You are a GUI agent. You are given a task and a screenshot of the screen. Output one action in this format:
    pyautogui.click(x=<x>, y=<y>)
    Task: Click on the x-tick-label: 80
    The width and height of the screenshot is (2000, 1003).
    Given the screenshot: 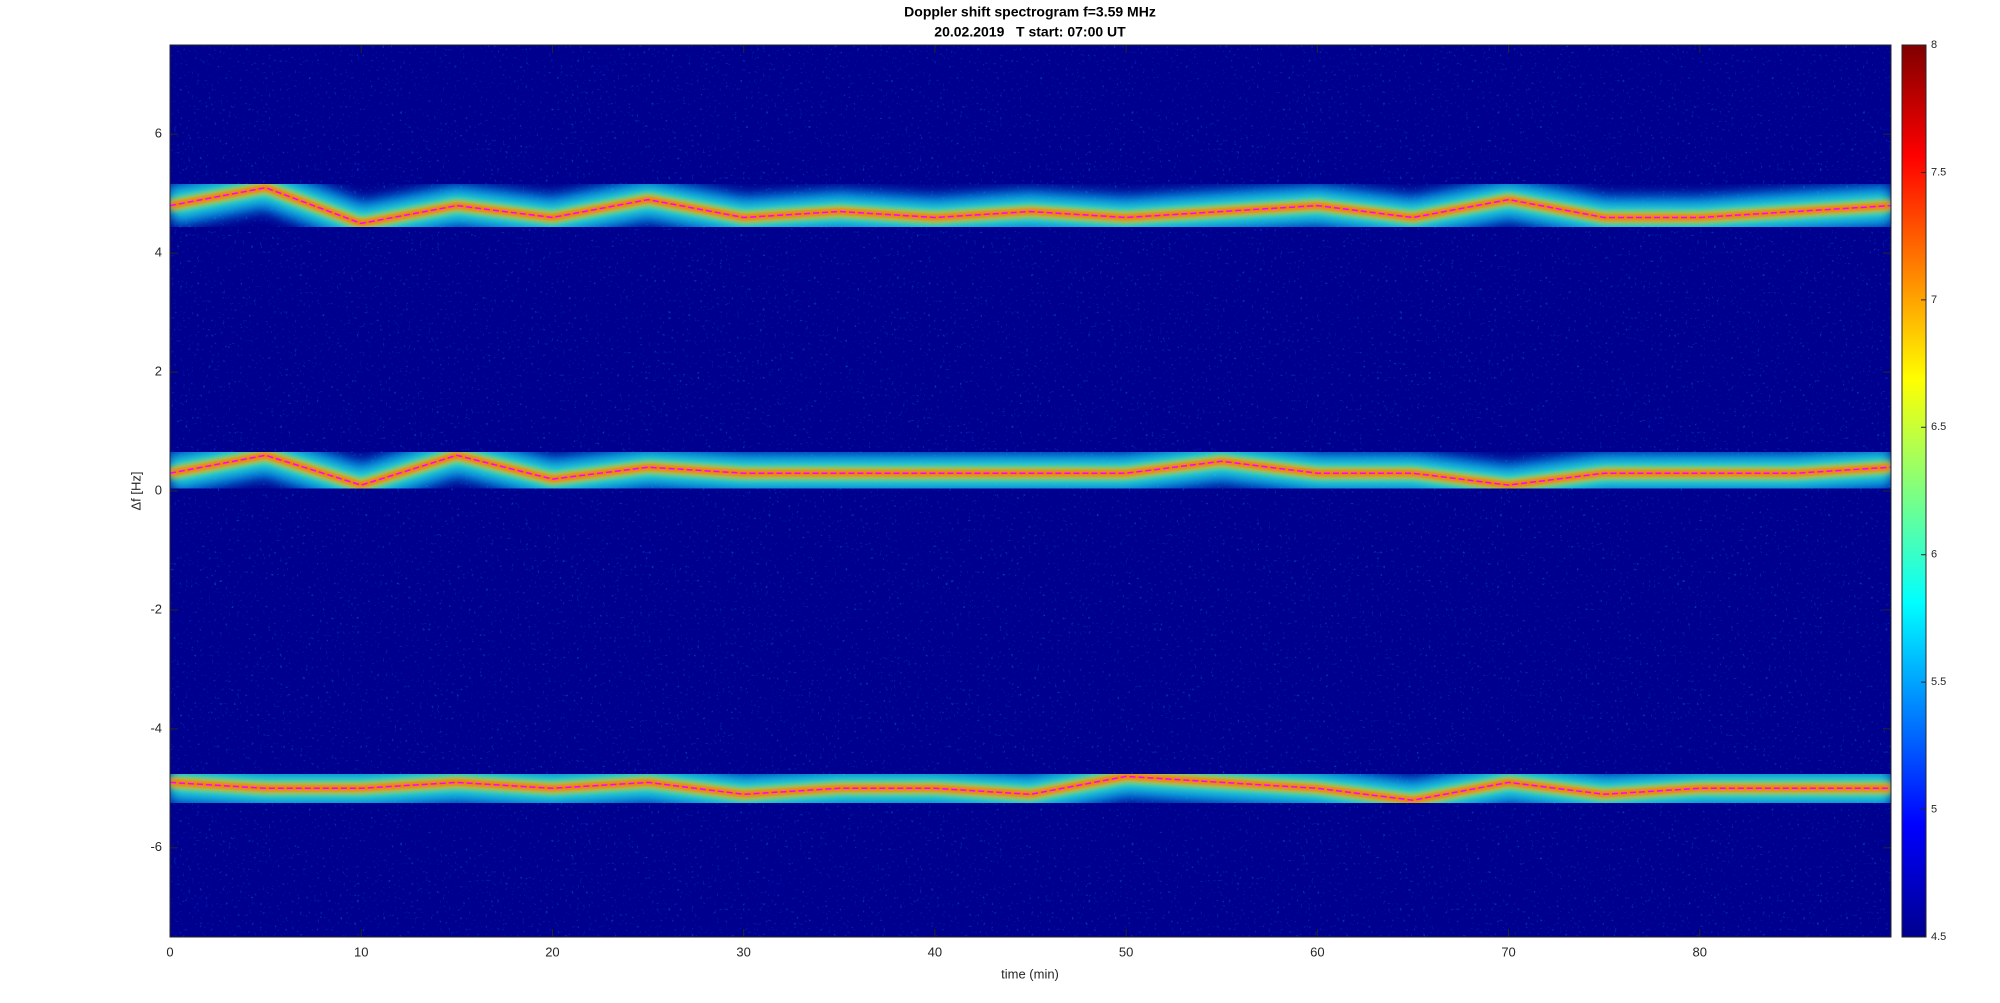 What is the action you would take?
    pyautogui.click(x=1700, y=951)
    